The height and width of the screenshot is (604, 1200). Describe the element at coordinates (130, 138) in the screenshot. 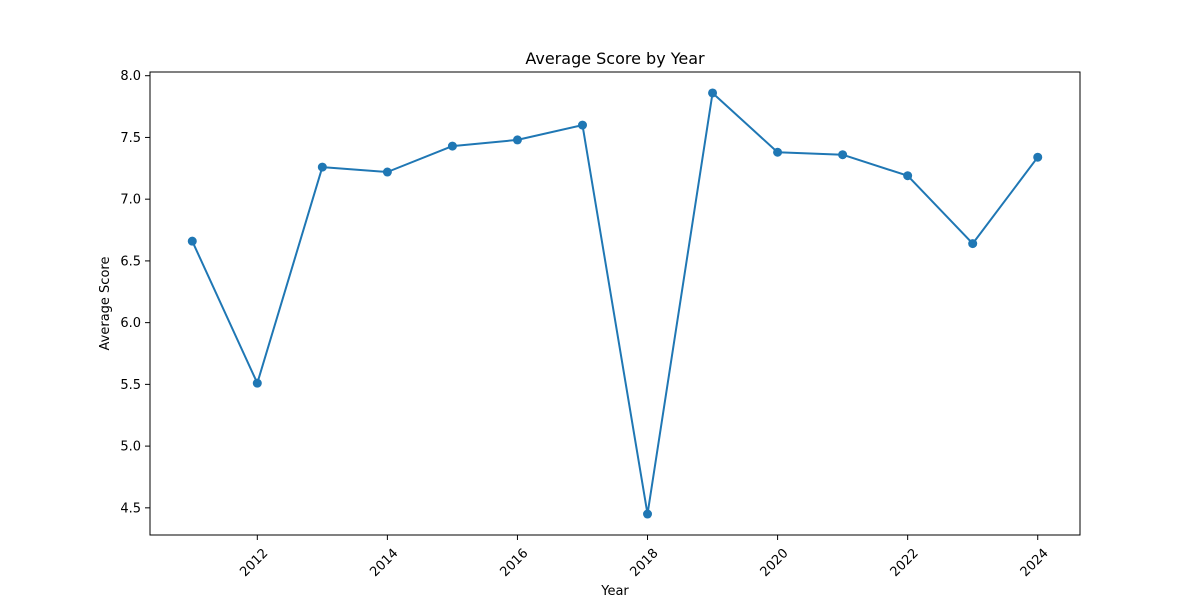

I see `y-tick-label: 7.5` at that location.